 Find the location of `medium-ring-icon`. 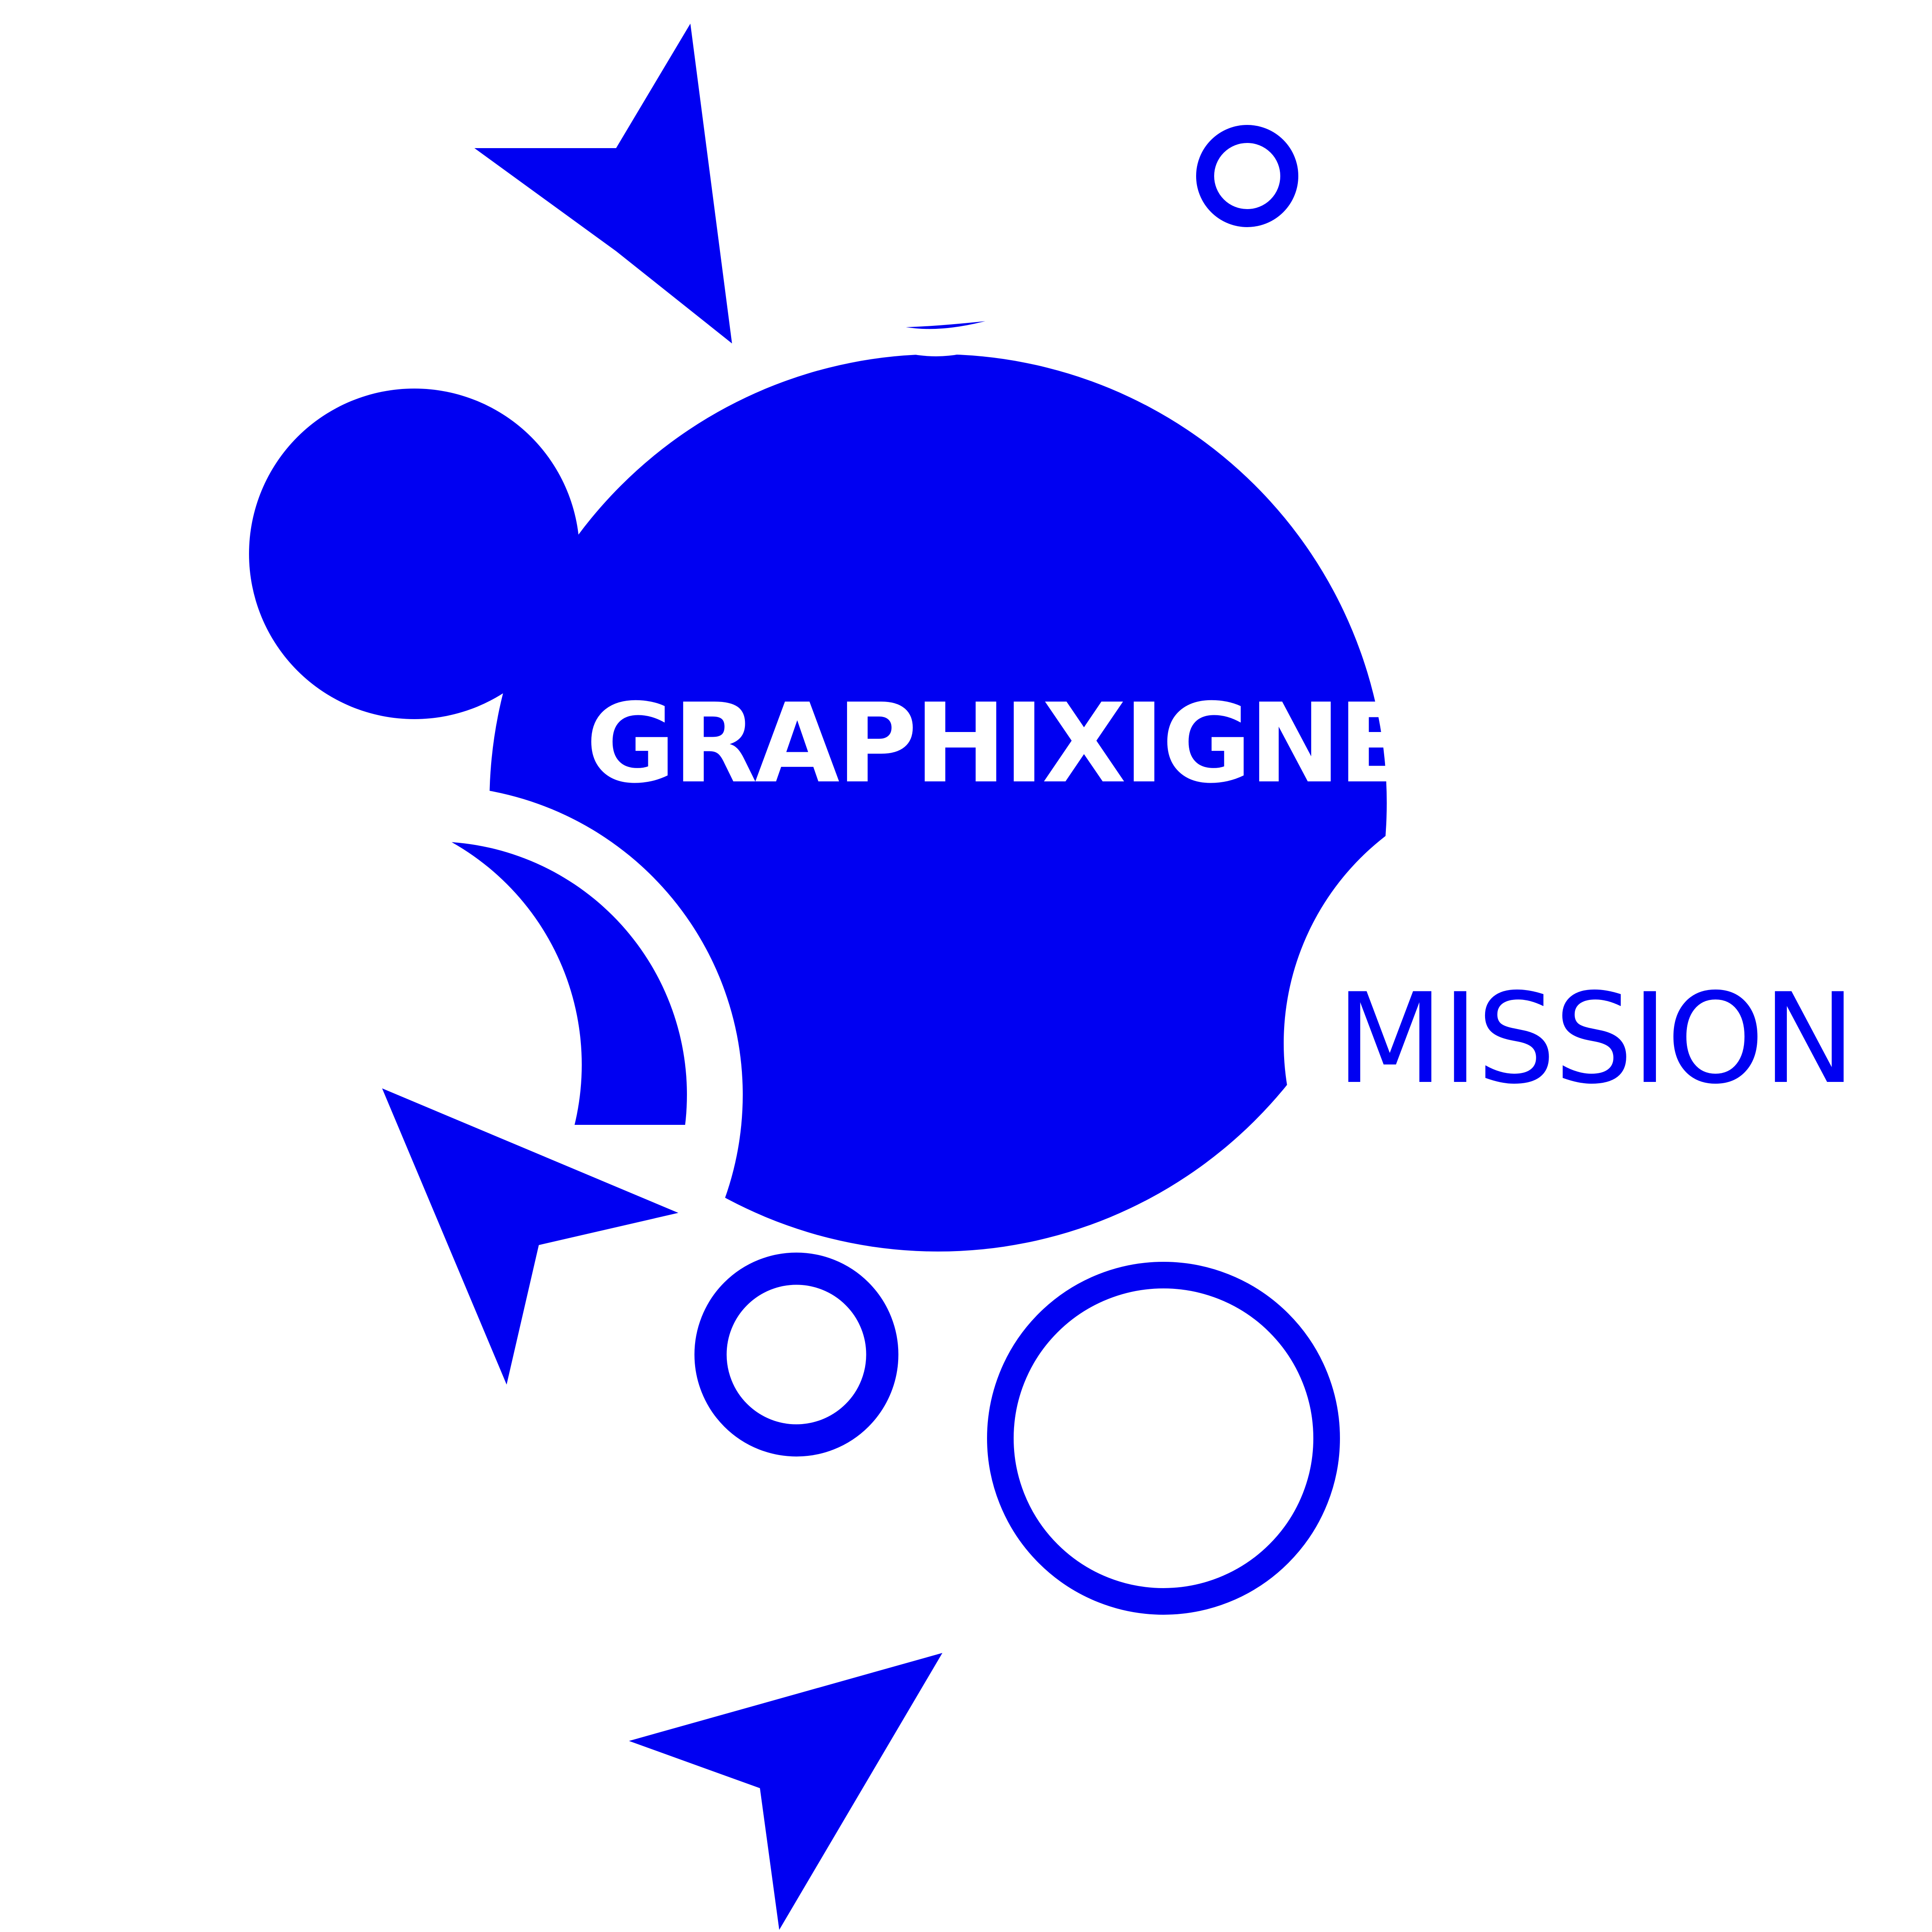

medium-ring-icon is located at coordinates (797, 1354).